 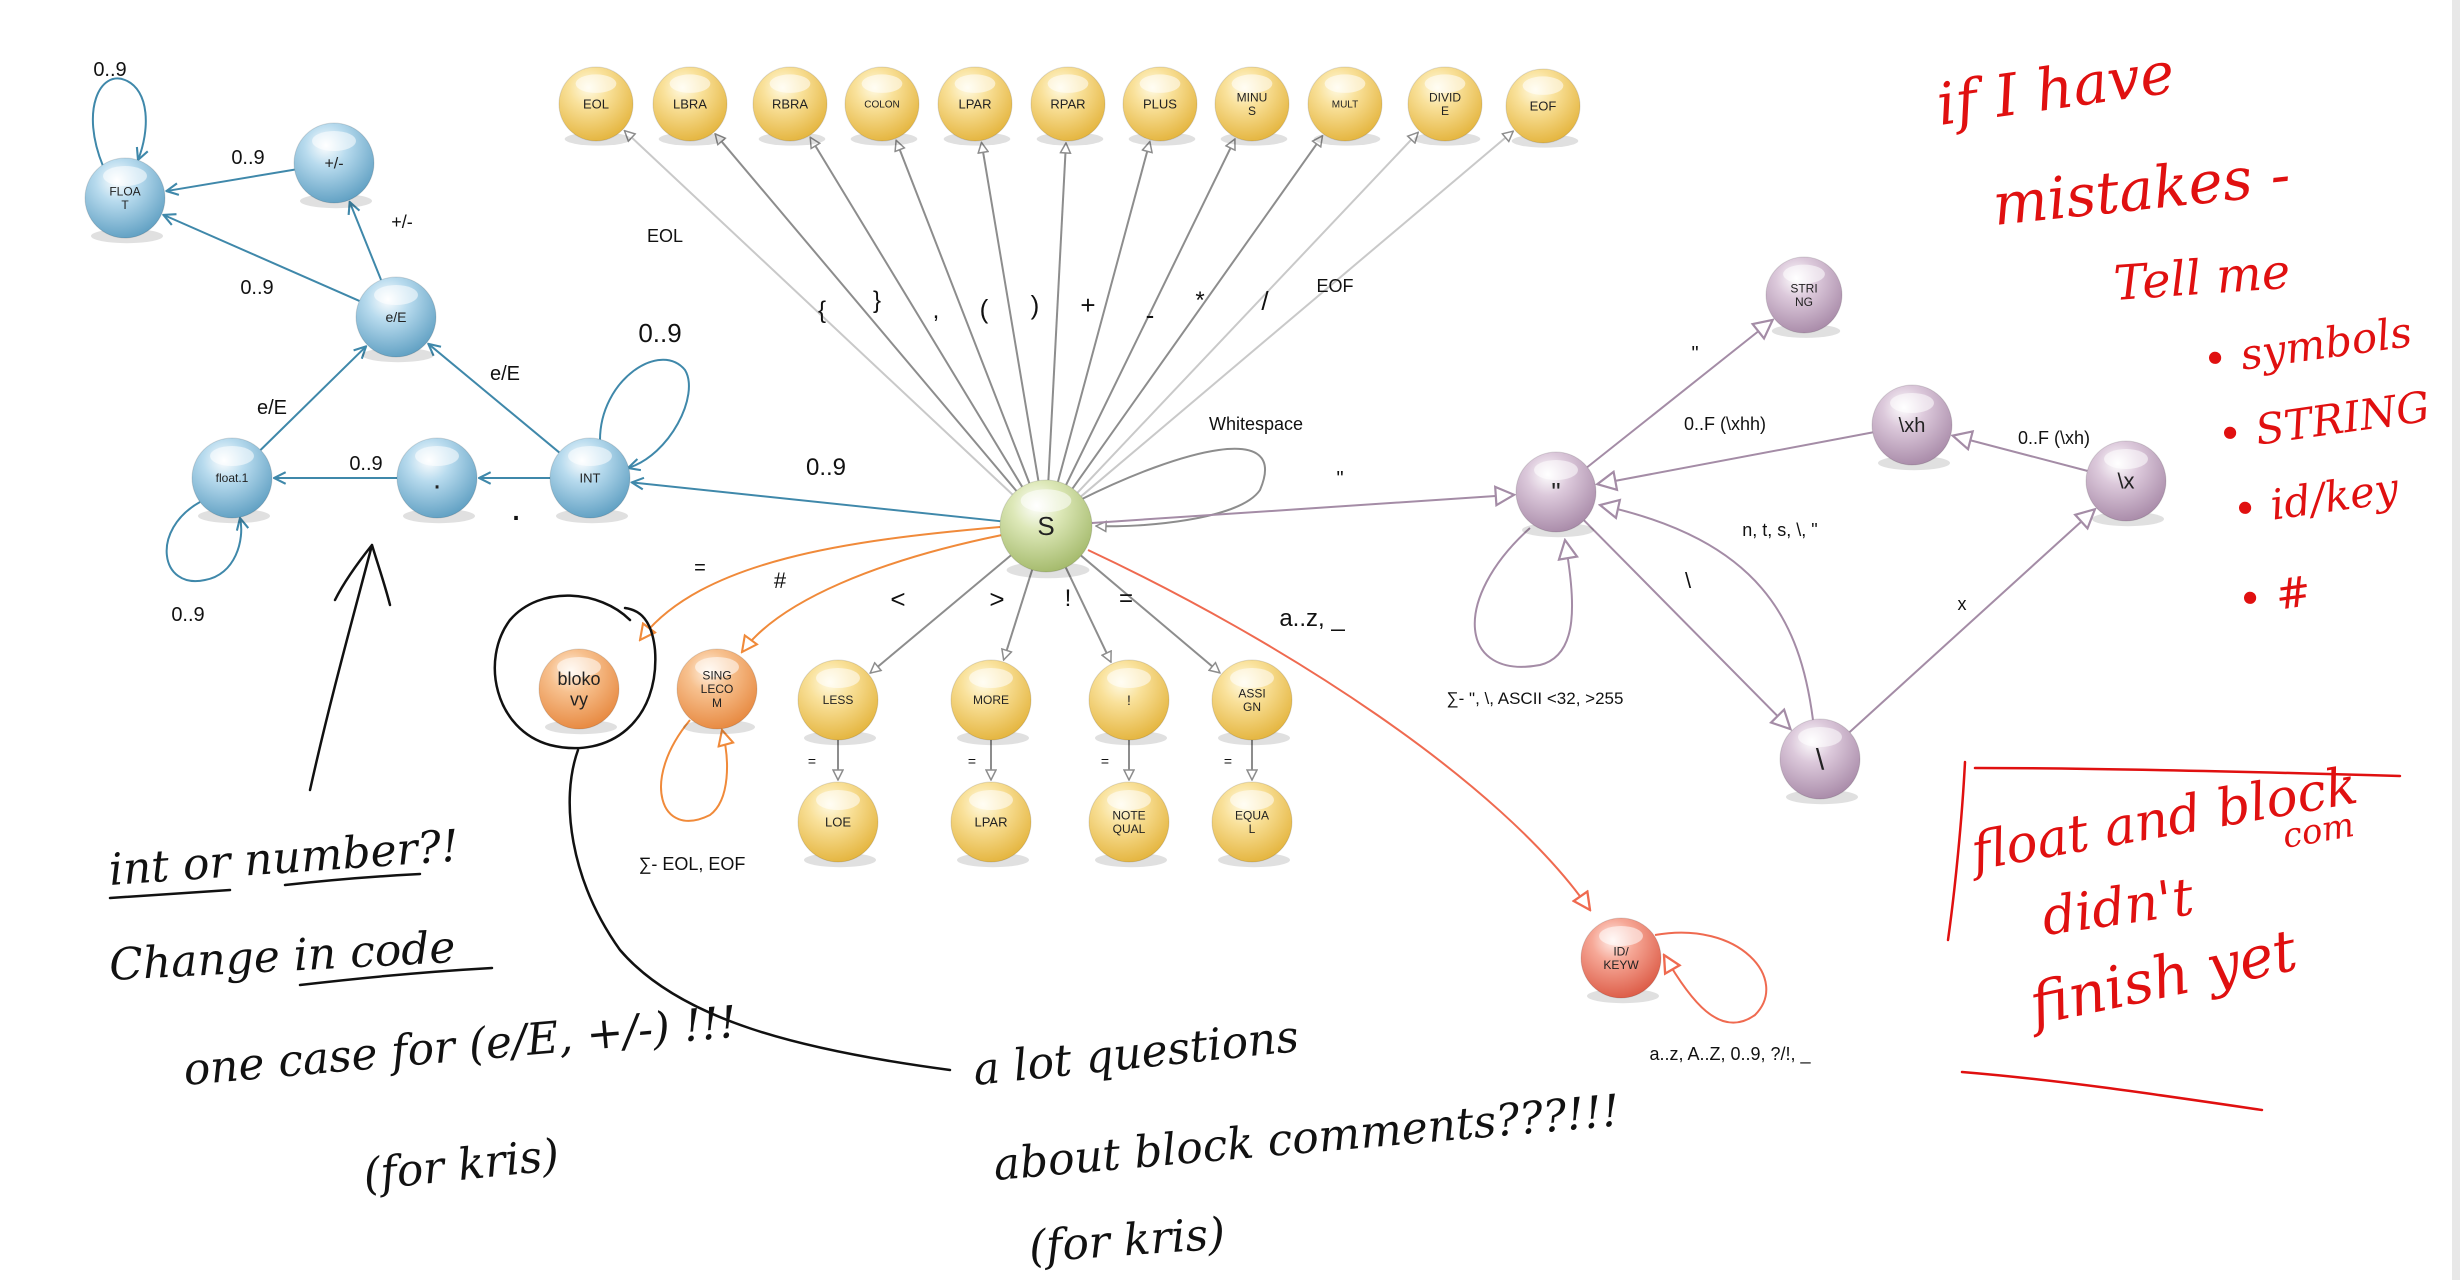 I want to click on ink-strike-code, so click(x=396, y=976).